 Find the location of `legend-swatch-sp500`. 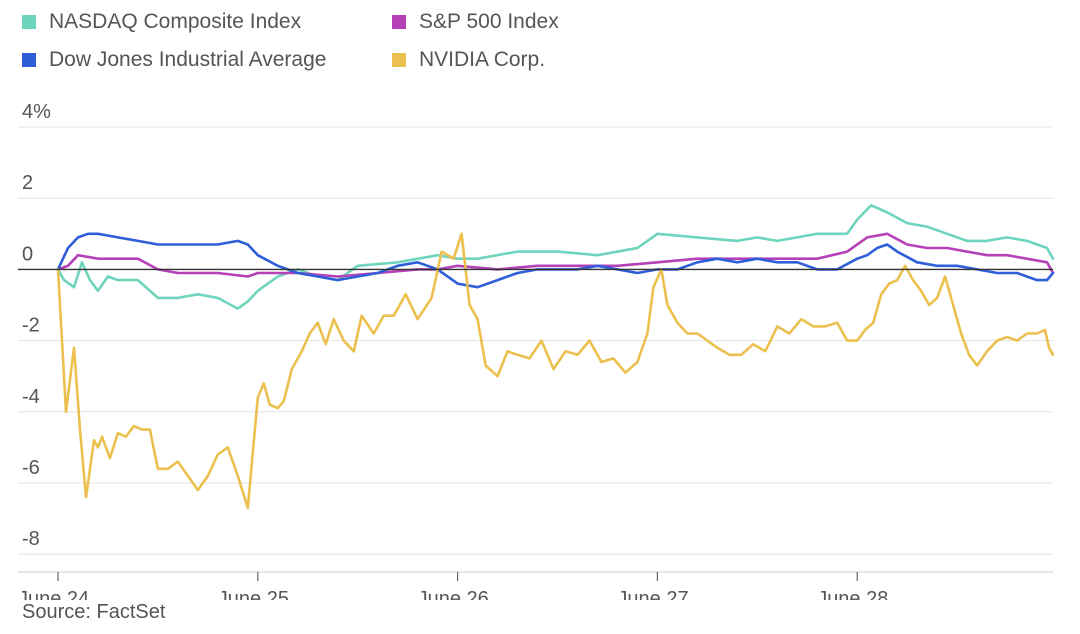

legend-swatch-sp500 is located at coordinates (399, 22).